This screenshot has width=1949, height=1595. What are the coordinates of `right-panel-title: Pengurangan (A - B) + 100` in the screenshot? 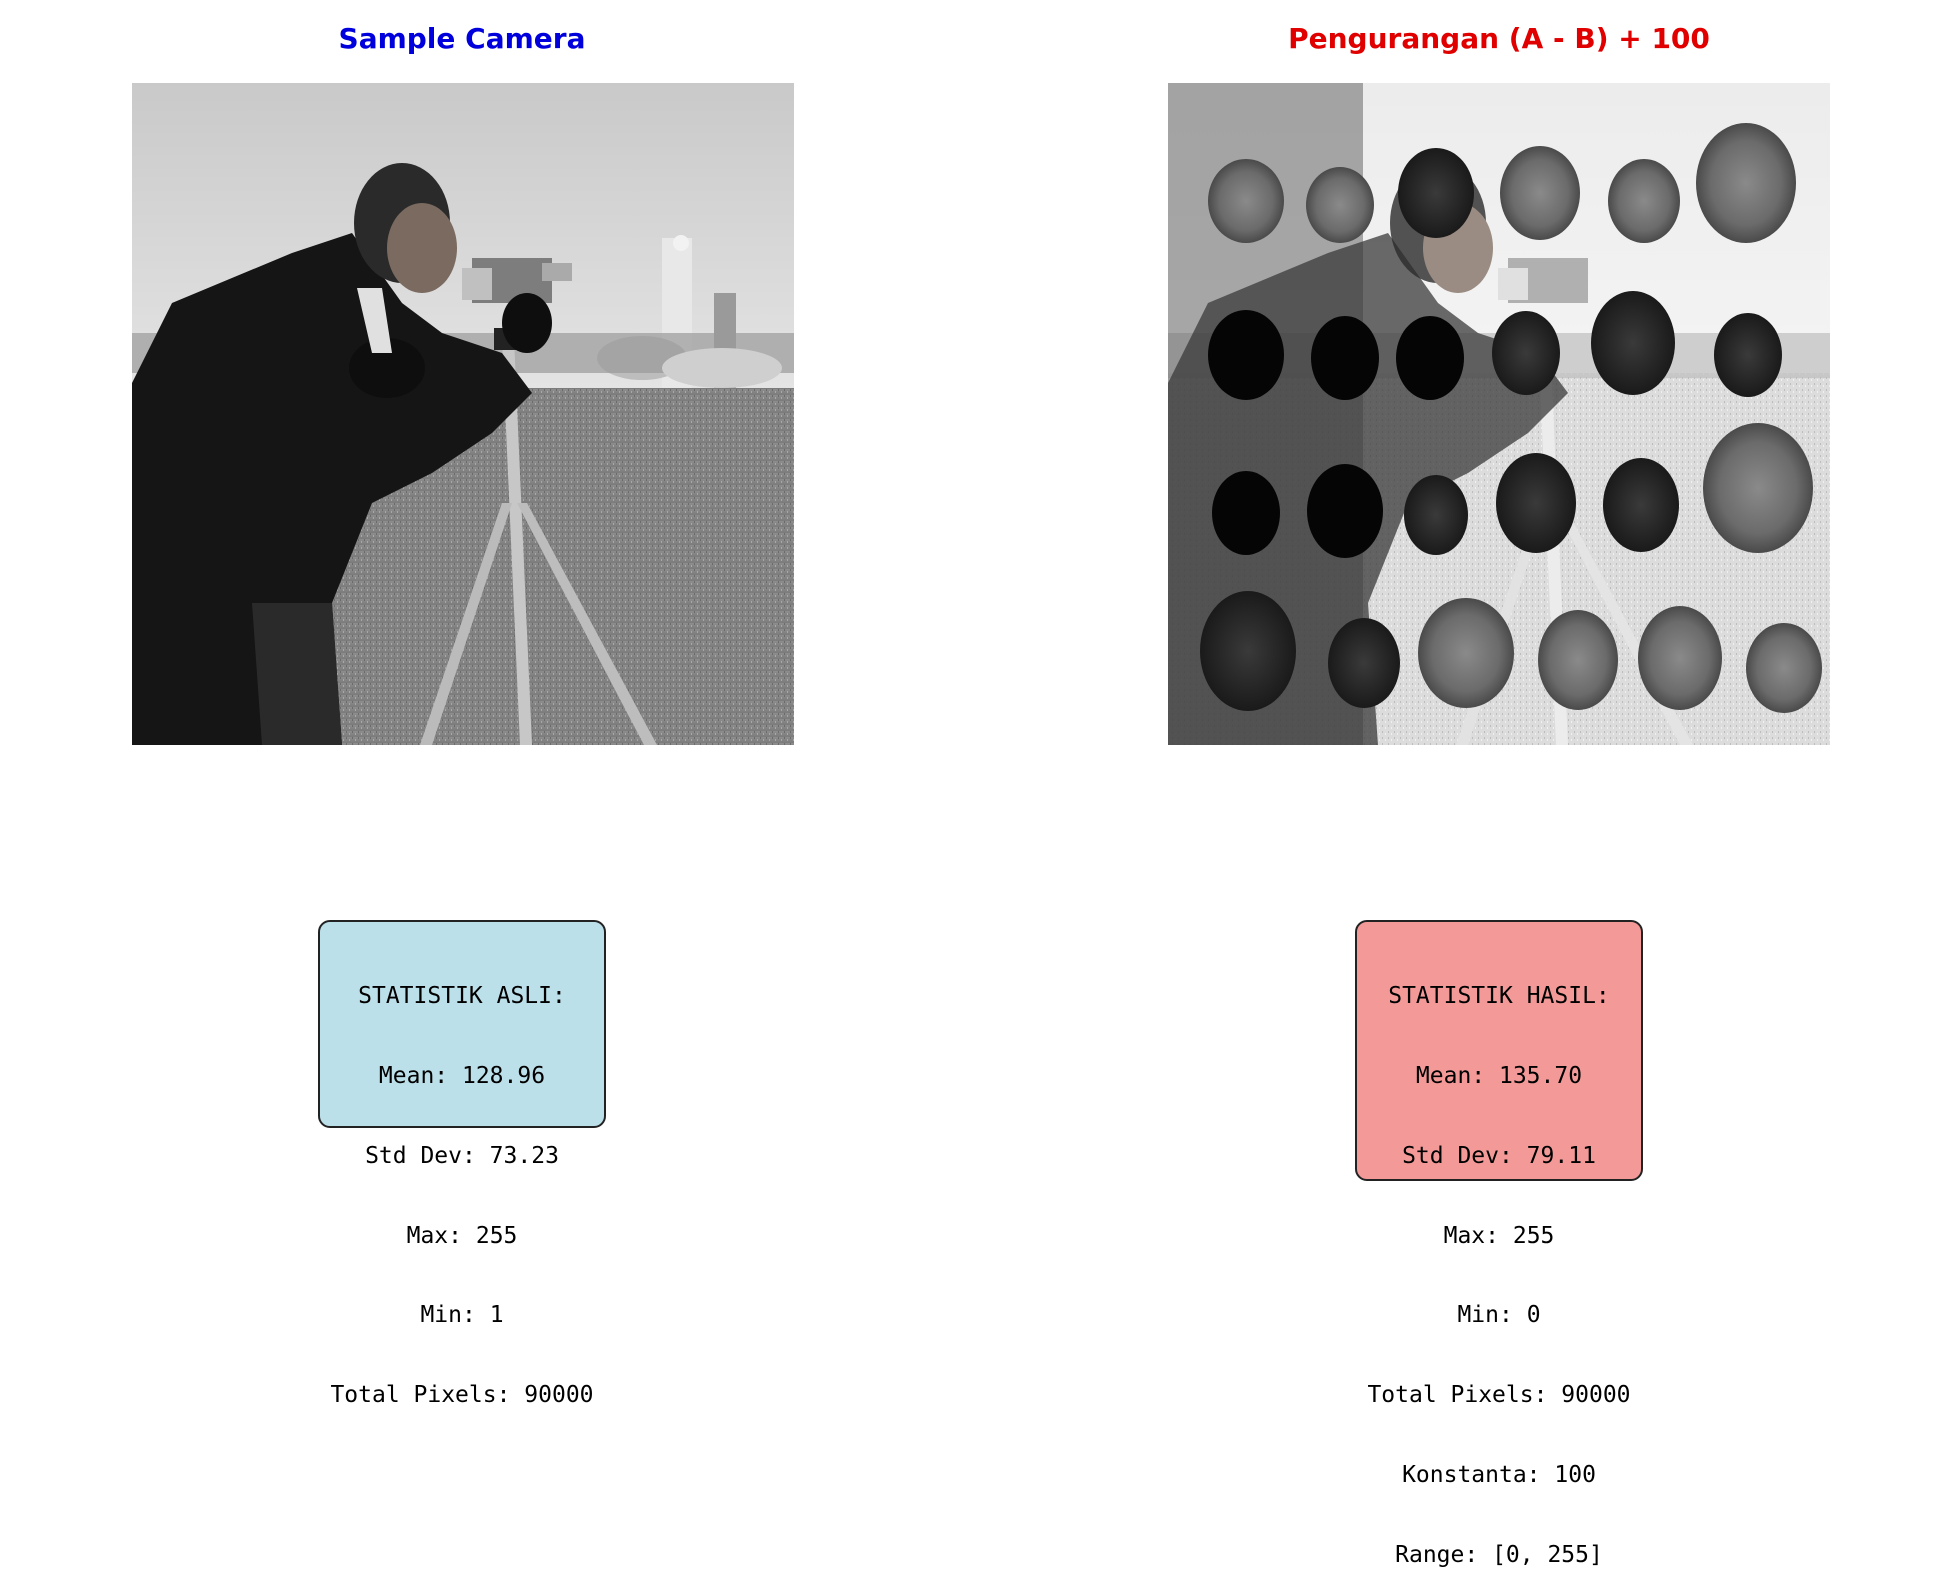 It's located at (1499, 38).